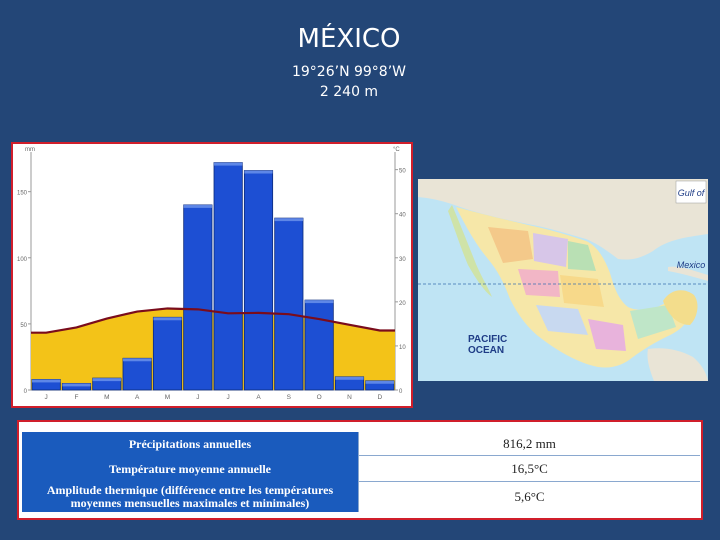 Image resolution: width=720 pixels, height=540 pixels. What do you see at coordinates (77, 397) in the screenshot?
I see `month-label: F` at bounding box center [77, 397].